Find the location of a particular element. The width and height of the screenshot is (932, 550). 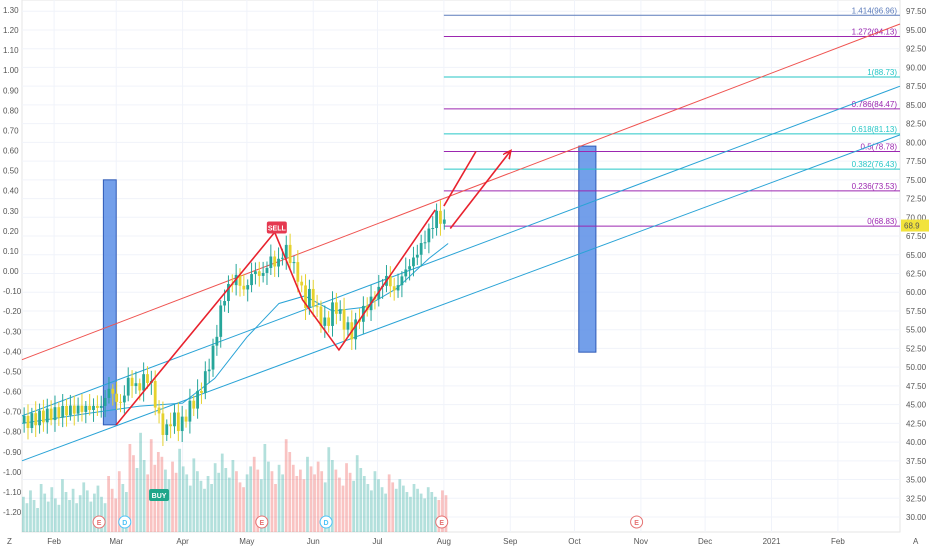

signal-markers: SELL BUY is located at coordinates (218, 361).